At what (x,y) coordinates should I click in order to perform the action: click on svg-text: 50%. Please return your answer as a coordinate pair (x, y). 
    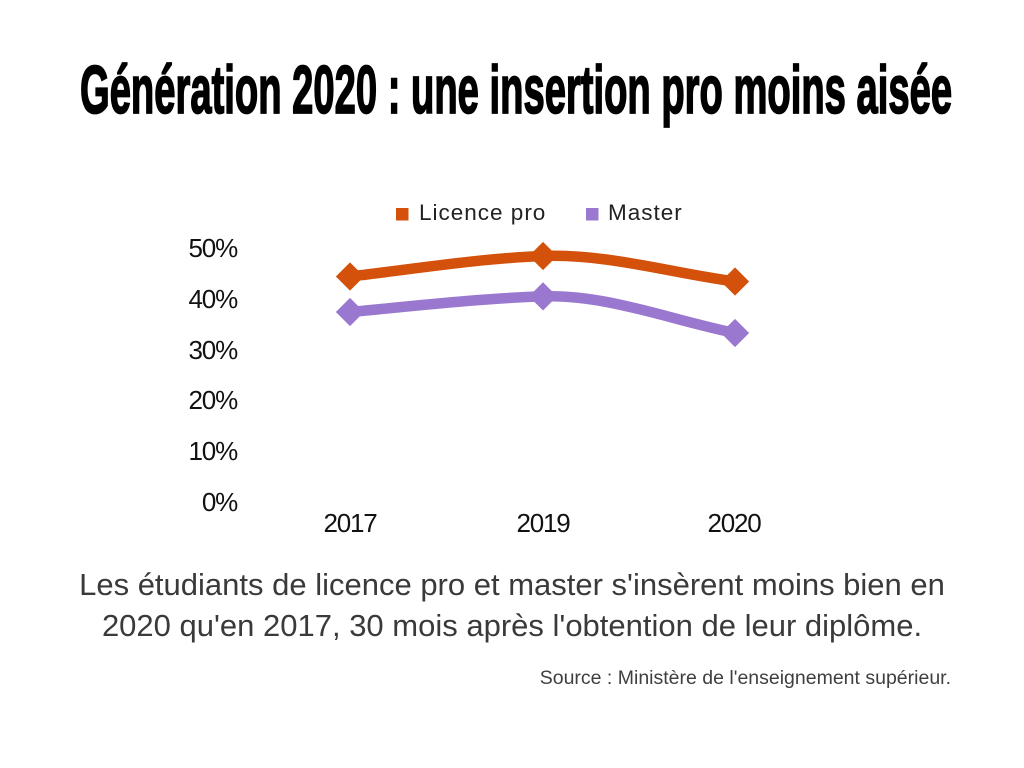
    Looking at the image, I should click on (214, 248).